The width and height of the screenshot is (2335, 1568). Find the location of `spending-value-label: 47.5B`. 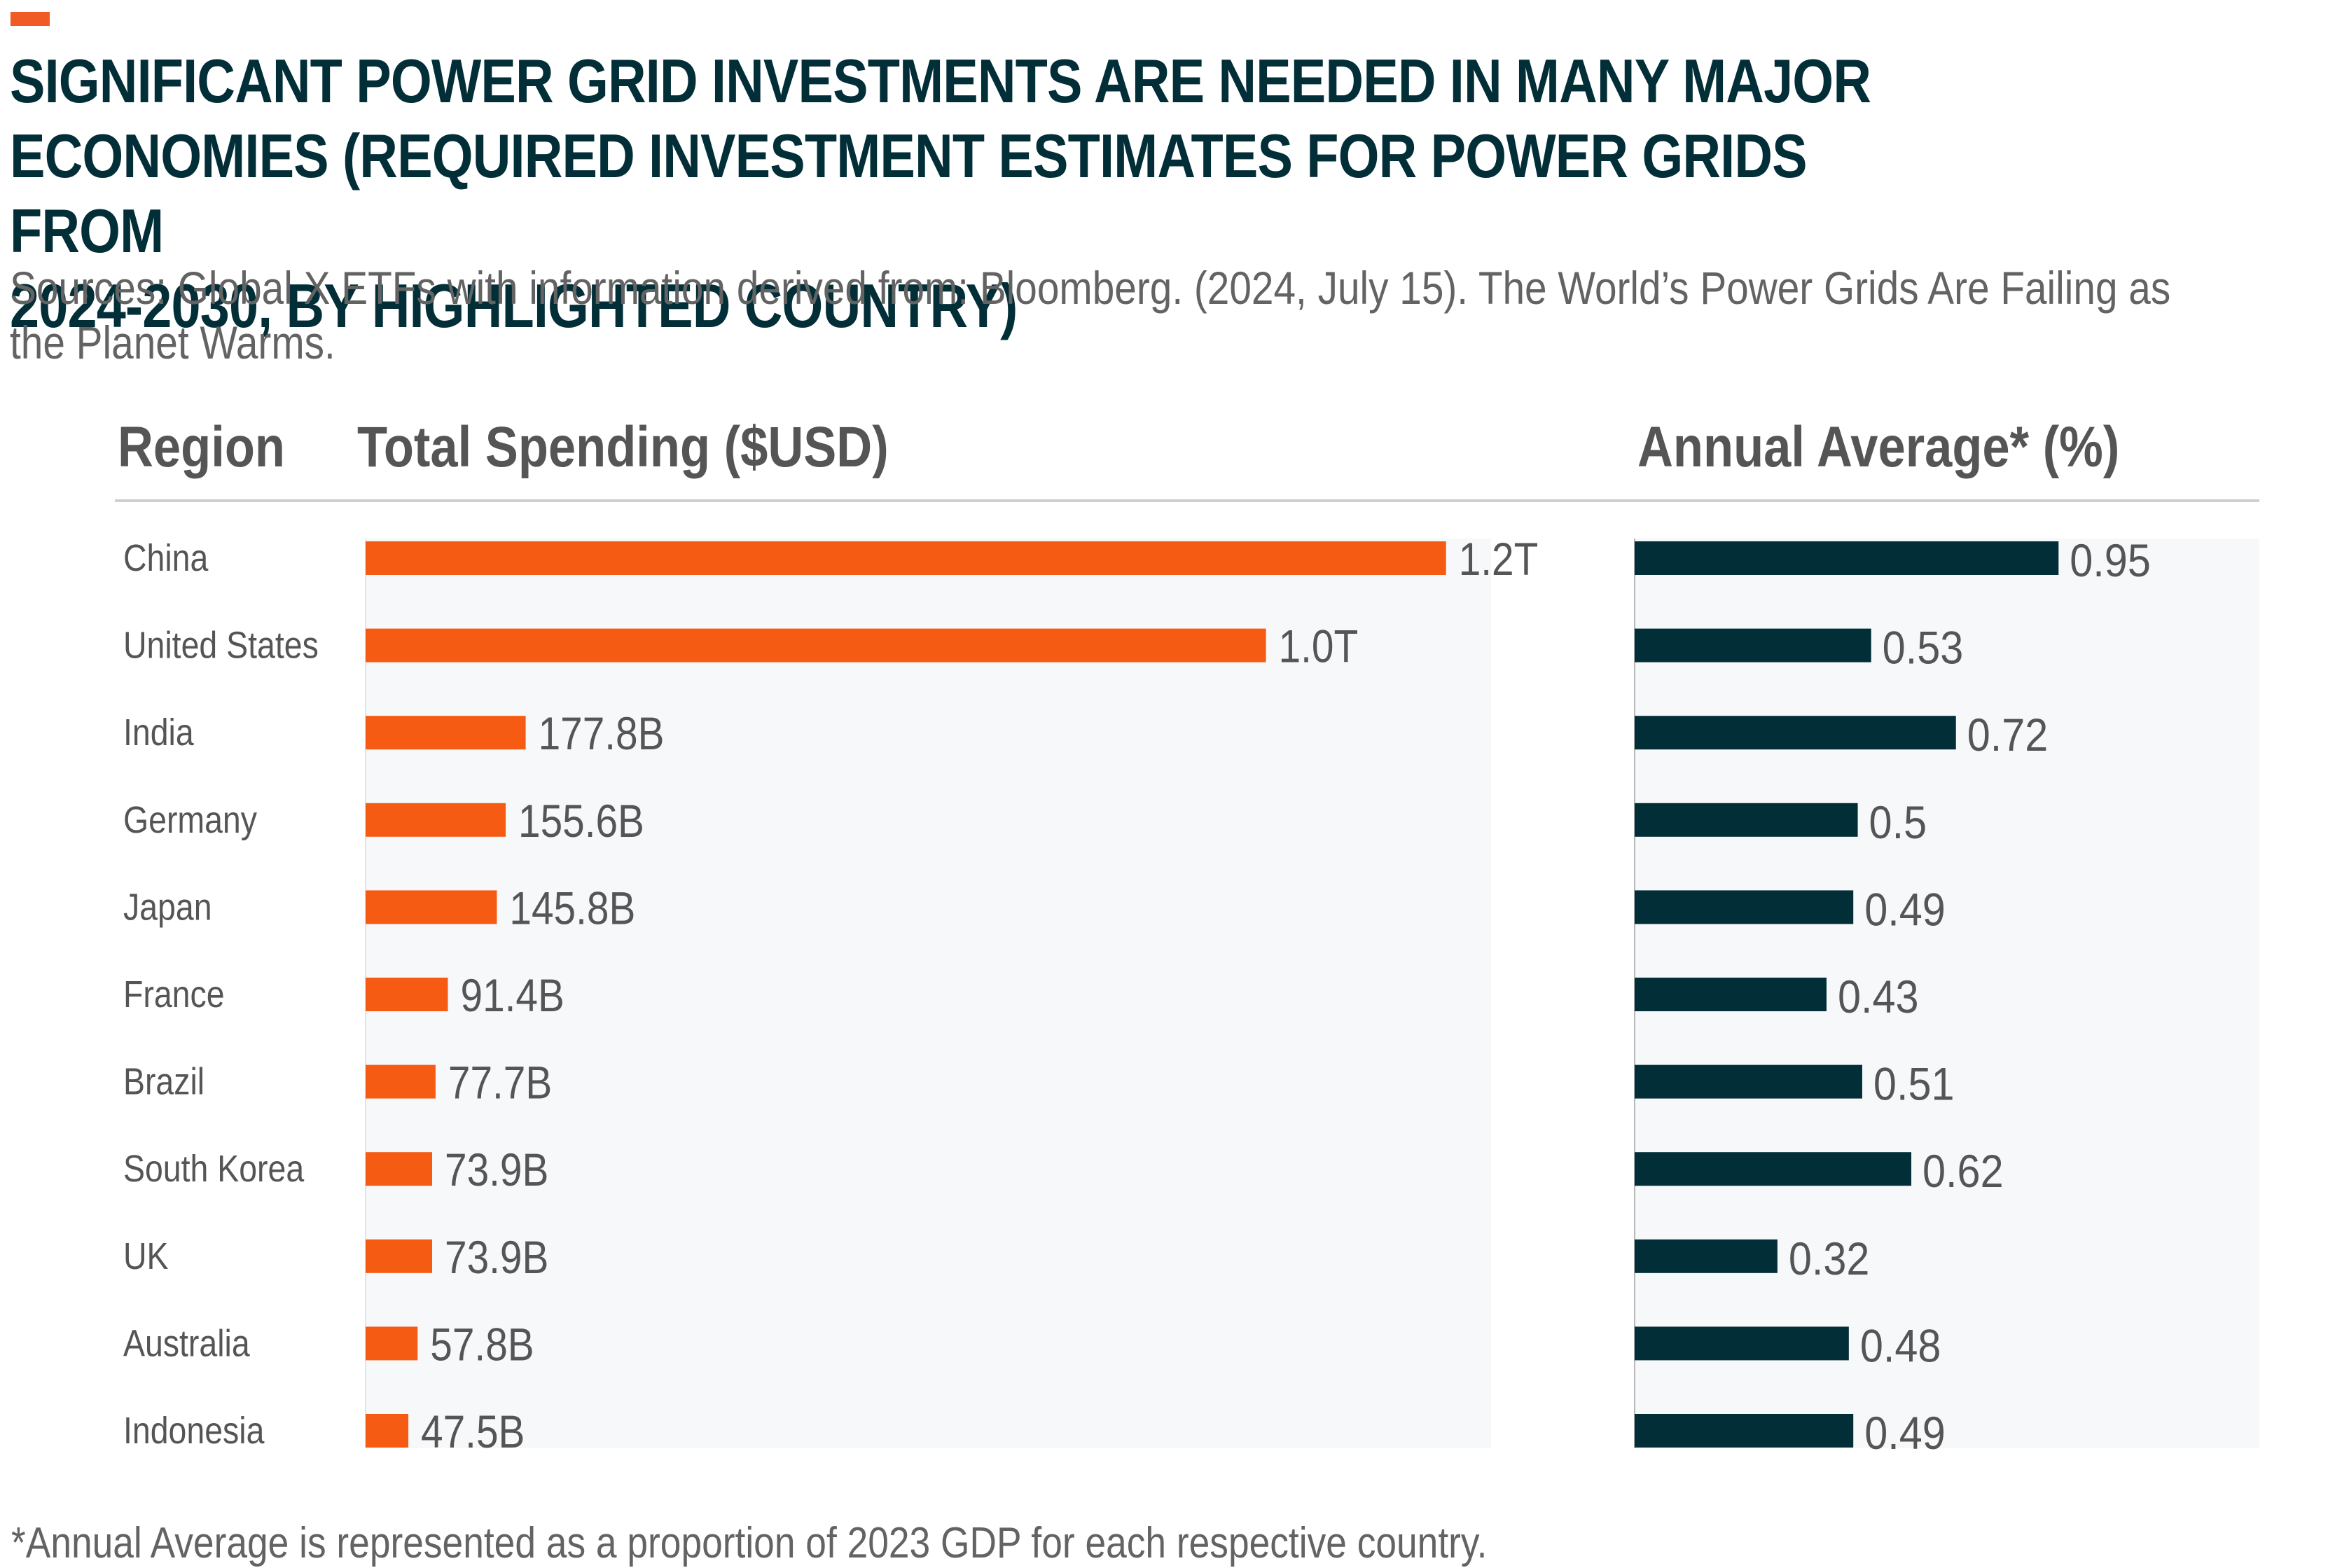

spending-value-label: 47.5B is located at coordinates (473, 1432).